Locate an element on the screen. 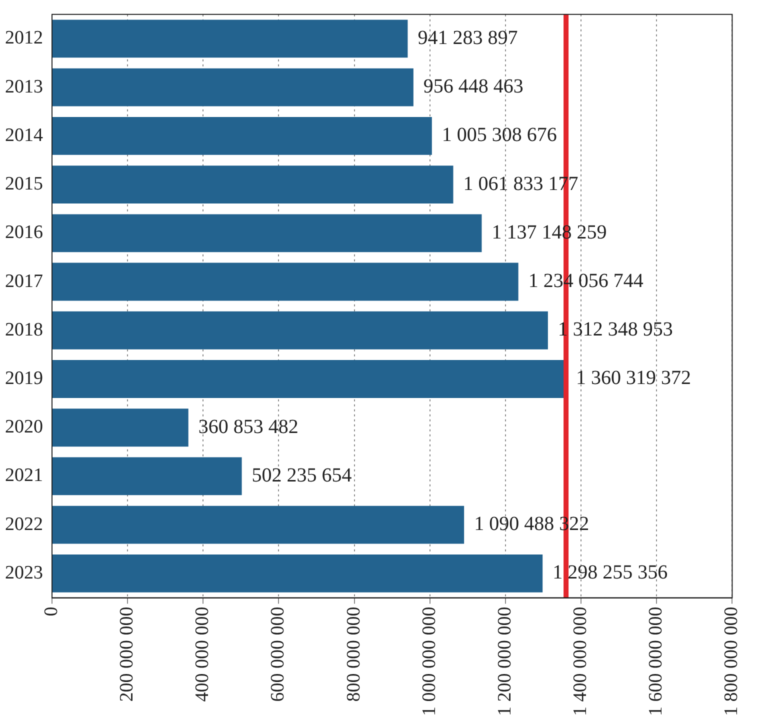 This screenshot has width=758, height=723. x-tick-label: 0 is located at coordinates (51, 611).